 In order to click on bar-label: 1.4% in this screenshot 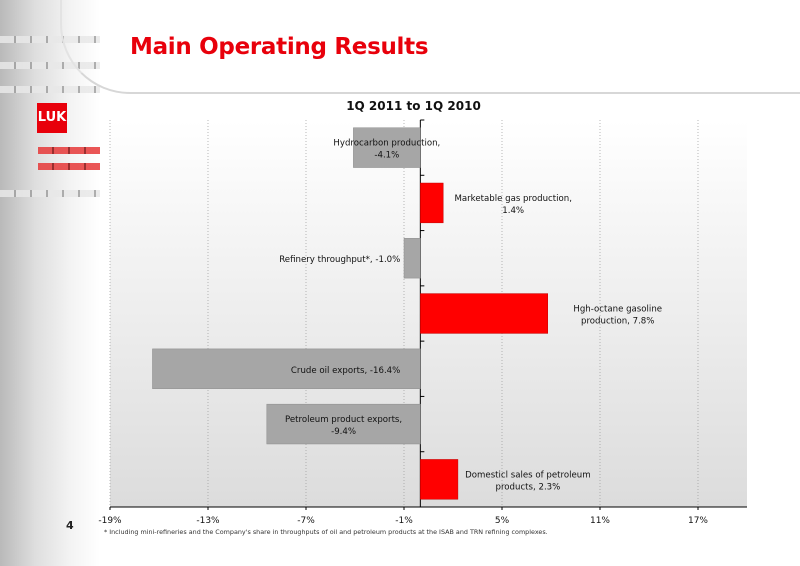, I will do `click(513, 211)`.